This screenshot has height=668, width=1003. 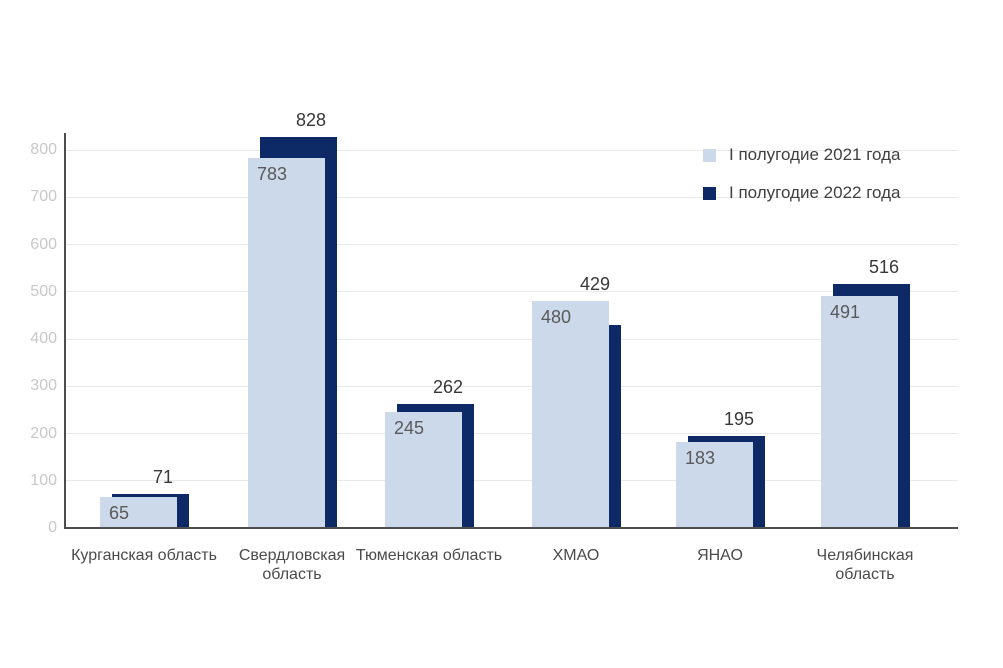 I want to click on value-label-2022: 195, so click(x=739, y=418).